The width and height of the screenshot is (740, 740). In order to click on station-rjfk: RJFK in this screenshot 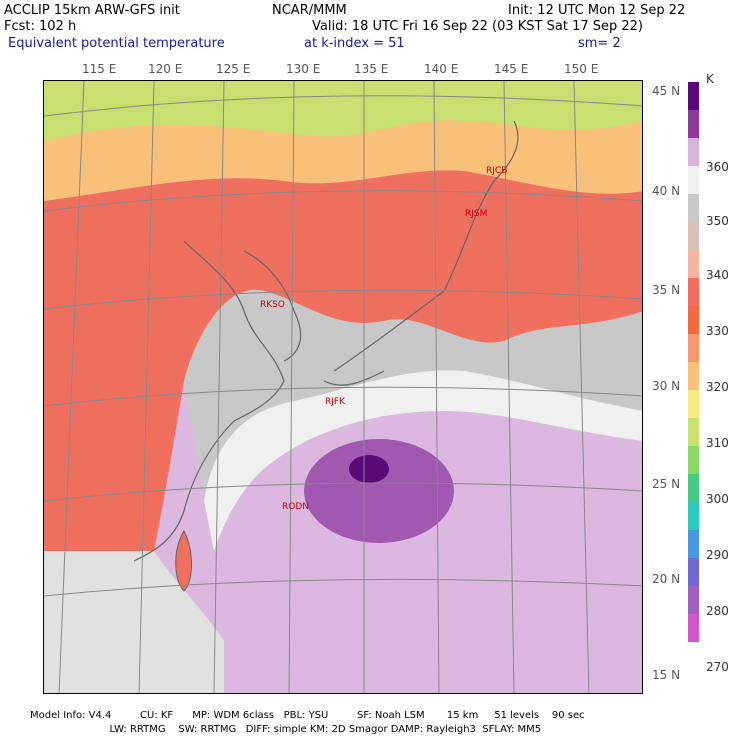, I will do `click(335, 402)`.